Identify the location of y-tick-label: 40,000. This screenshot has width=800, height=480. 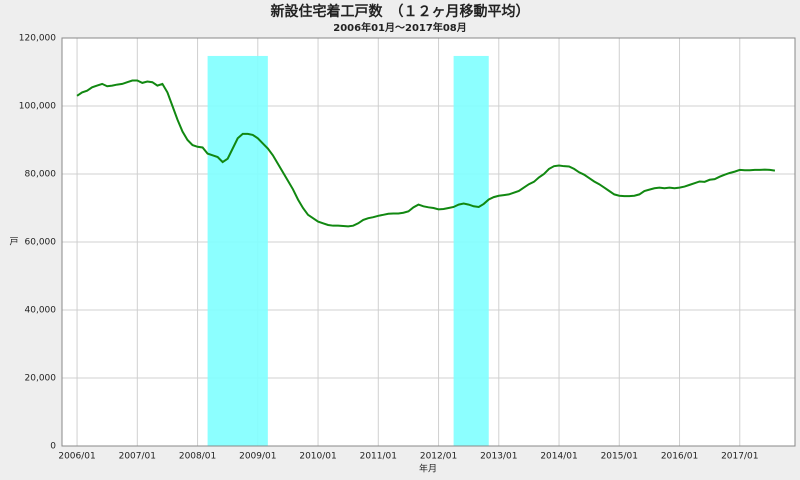
(41, 311).